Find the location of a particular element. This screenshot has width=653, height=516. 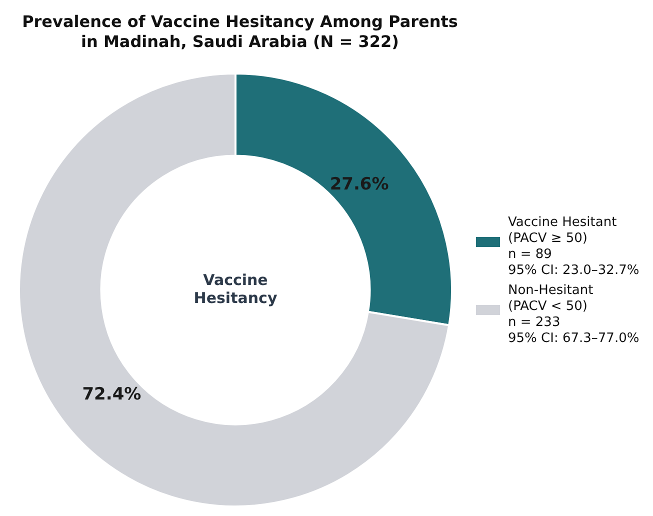

chart-title: Prevalence of Vaccine Hesitancy Among Parents in Madinah, Saudi Arabia (N = 322) is located at coordinates (240, 32).